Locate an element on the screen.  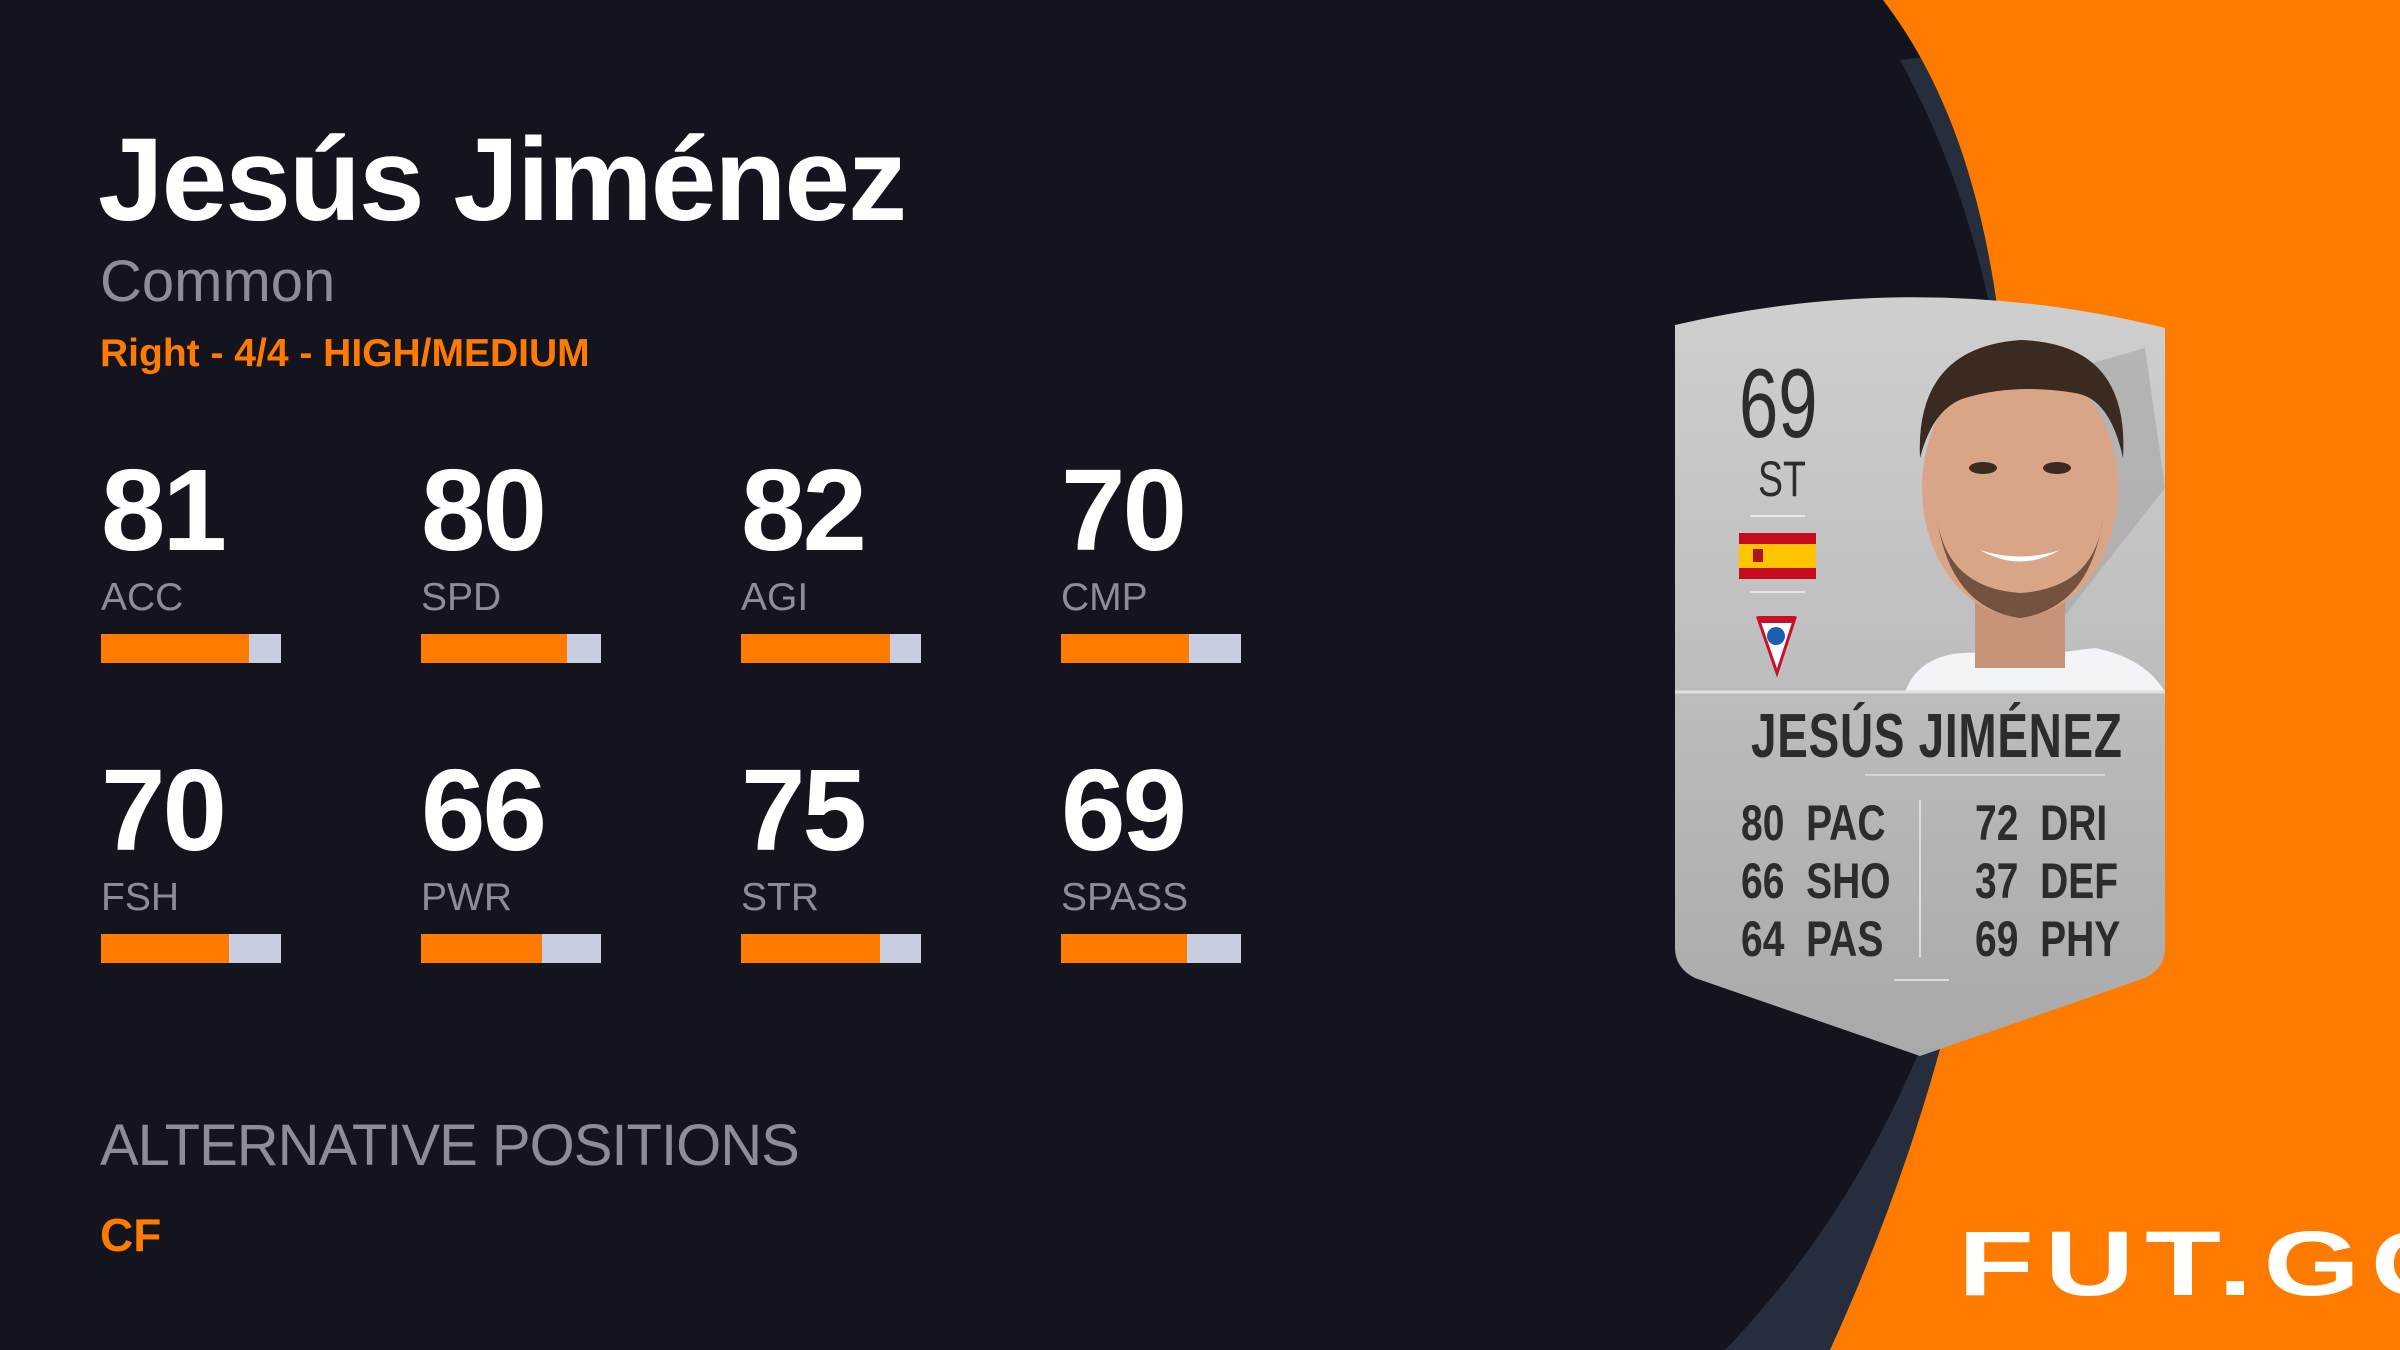
card-stat-pac: 80 PAC is located at coordinates (1813, 823).